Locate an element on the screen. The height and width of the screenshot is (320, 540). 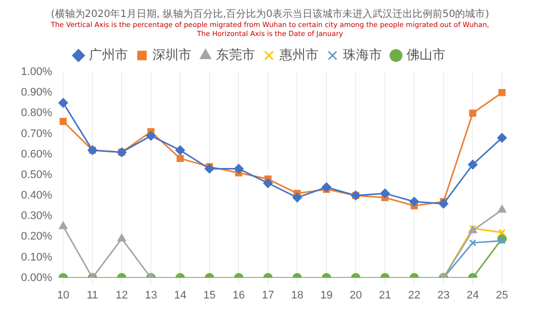
y-tick-label: 0.70% is located at coordinates (36, 134).